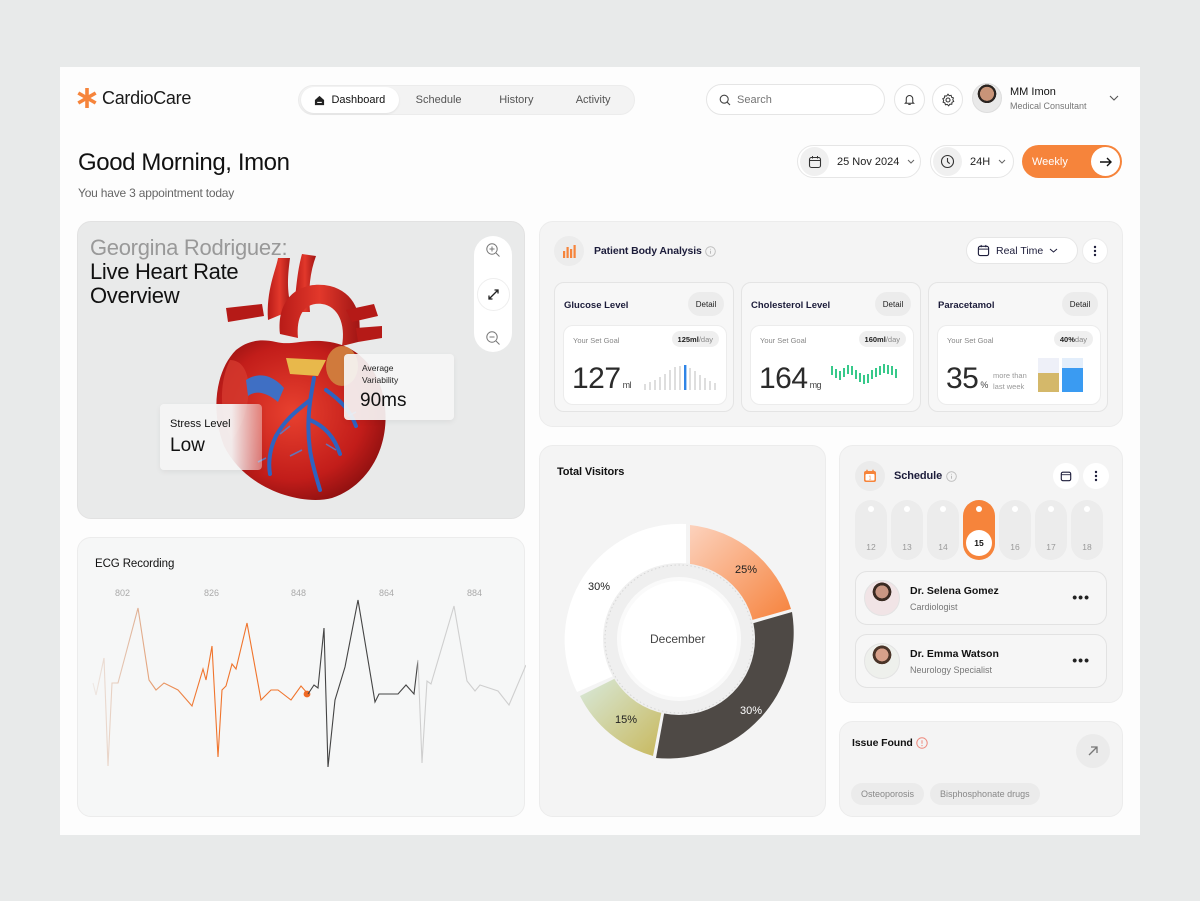  What do you see at coordinates (678, 639) in the screenshot?
I see `donut-center-label: December` at bounding box center [678, 639].